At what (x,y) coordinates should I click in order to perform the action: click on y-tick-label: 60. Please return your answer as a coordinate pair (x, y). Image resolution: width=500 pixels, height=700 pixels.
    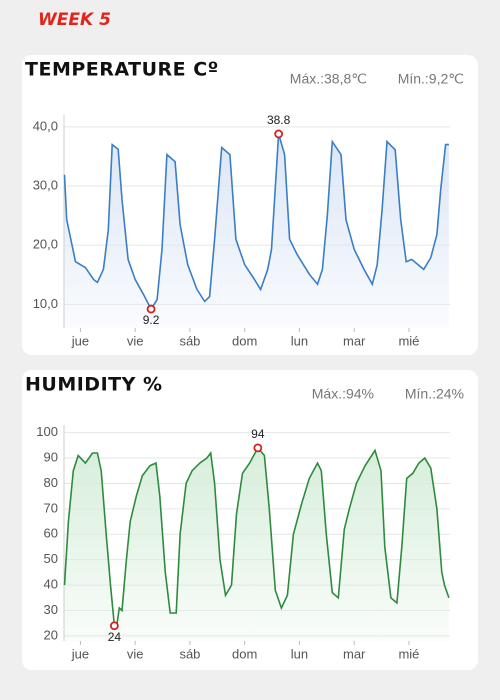
    Looking at the image, I should click on (51, 533).